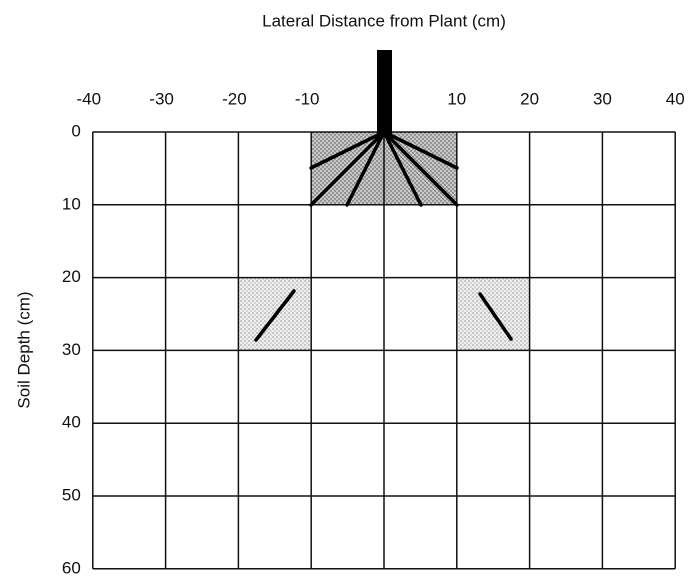 The width and height of the screenshot is (688, 579). Describe the element at coordinates (71, 422) in the screenshot. I see `y-tick-label: 40` at that location.